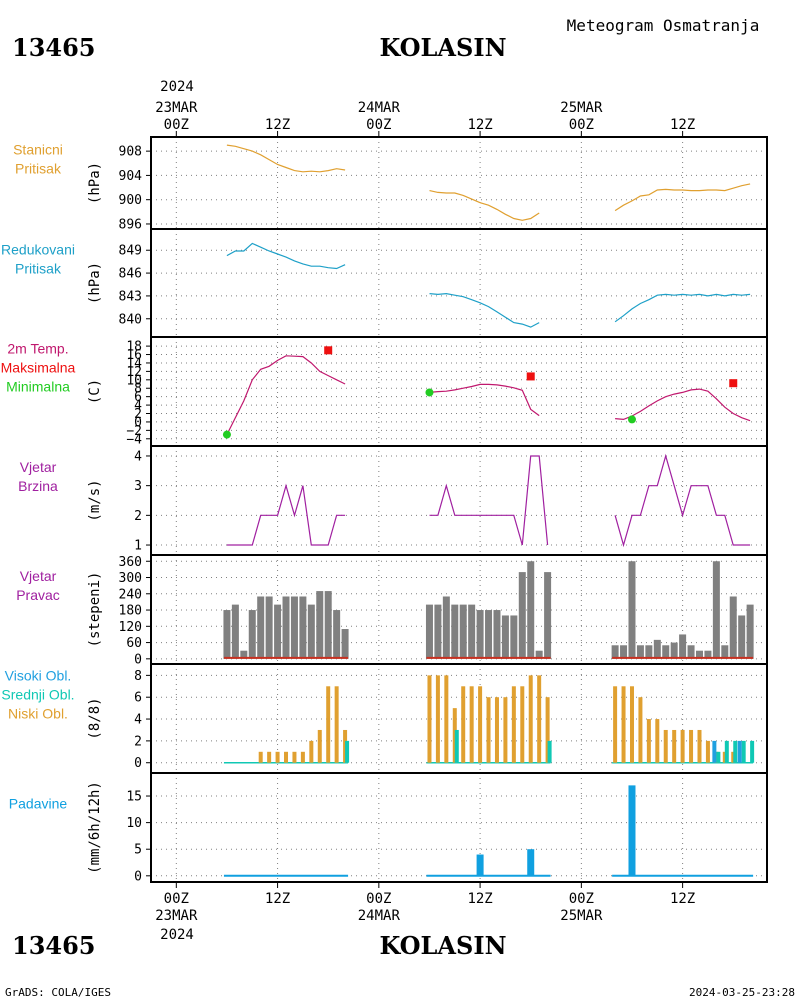 The image size is (800, 1000). I want to click on station-name-bottom: KOLASIN, so click(442, 945).